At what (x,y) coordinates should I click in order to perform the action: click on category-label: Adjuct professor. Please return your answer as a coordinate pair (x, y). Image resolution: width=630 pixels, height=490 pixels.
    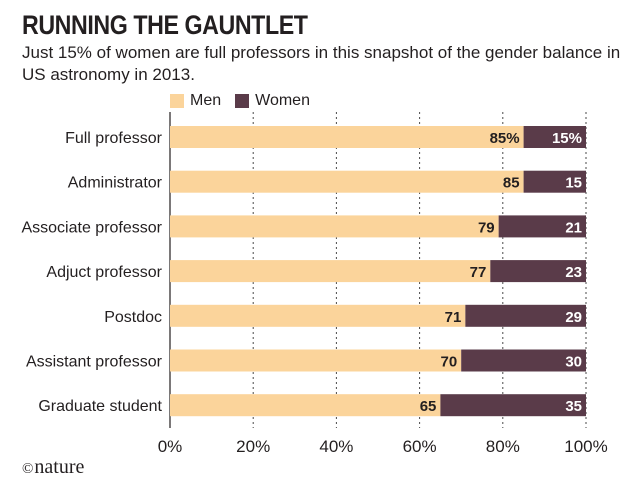
    Looking at the image, I should click on (104, 272).